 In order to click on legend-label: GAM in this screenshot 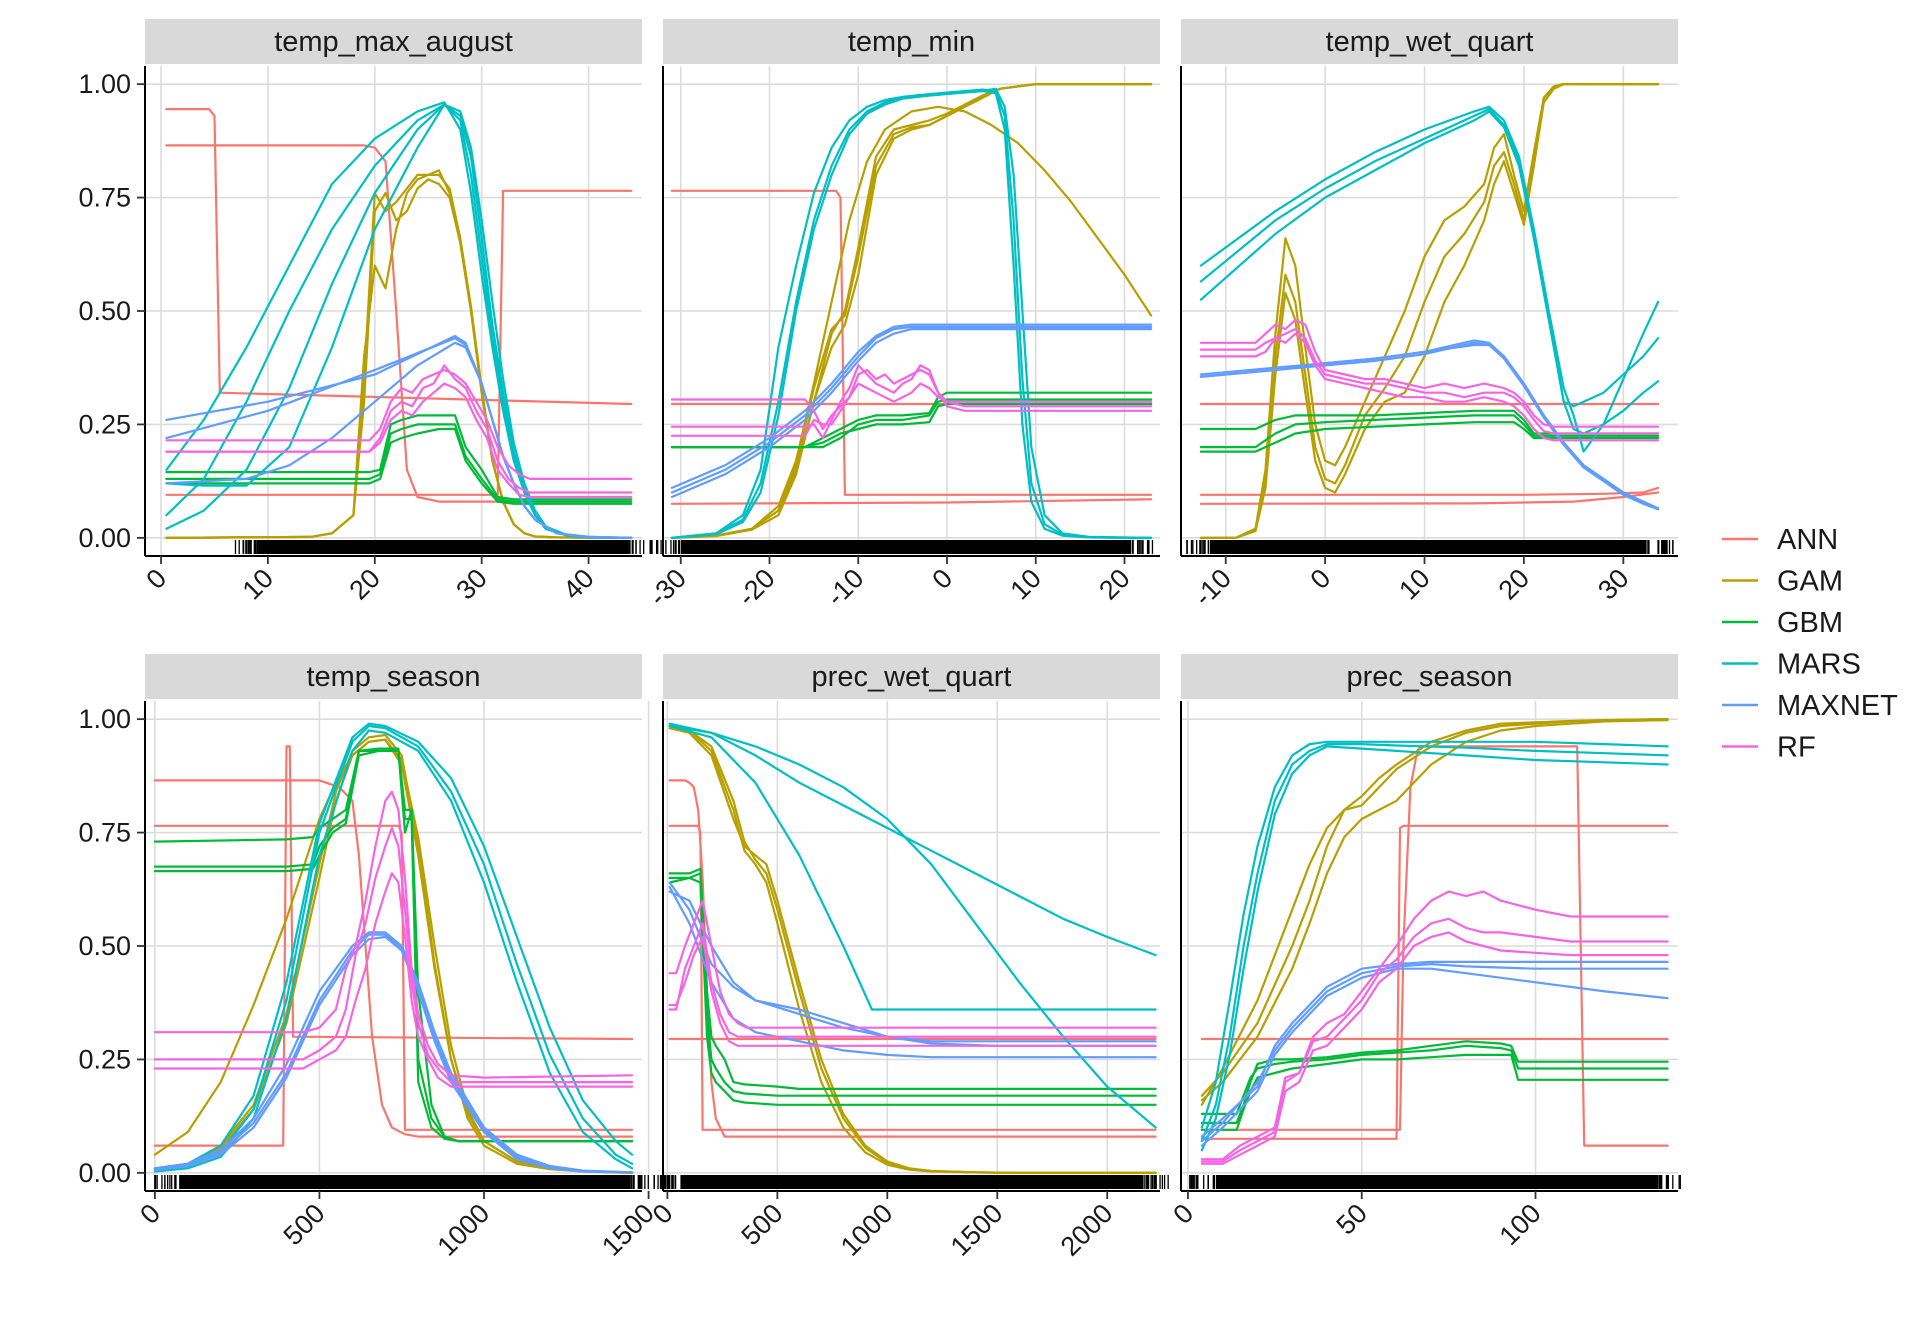, I will do `click(1810, 582)`.